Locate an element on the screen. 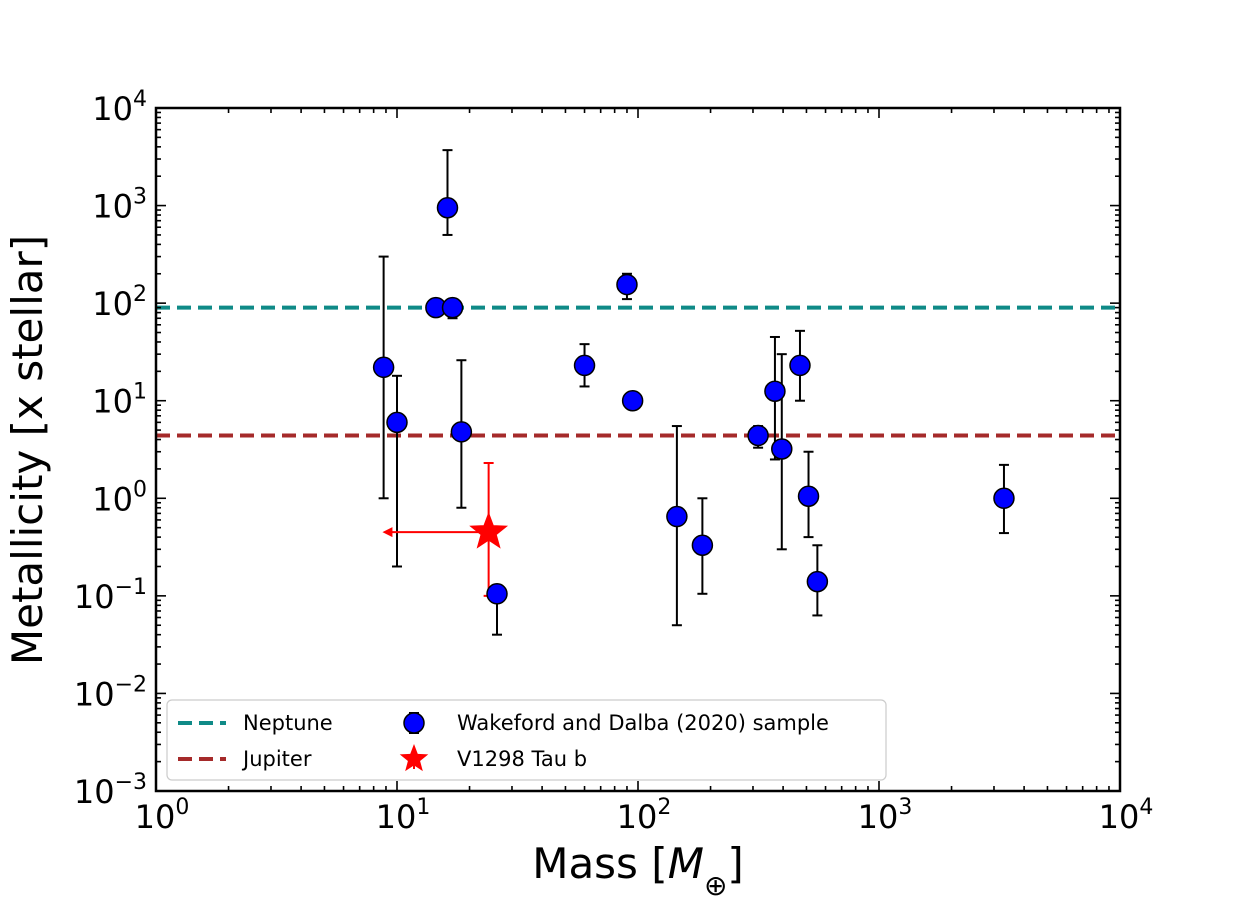 This screenshot has height=906, width=1246. legend-jupiter-label: Jupiter is located at coordinates (276, 759).